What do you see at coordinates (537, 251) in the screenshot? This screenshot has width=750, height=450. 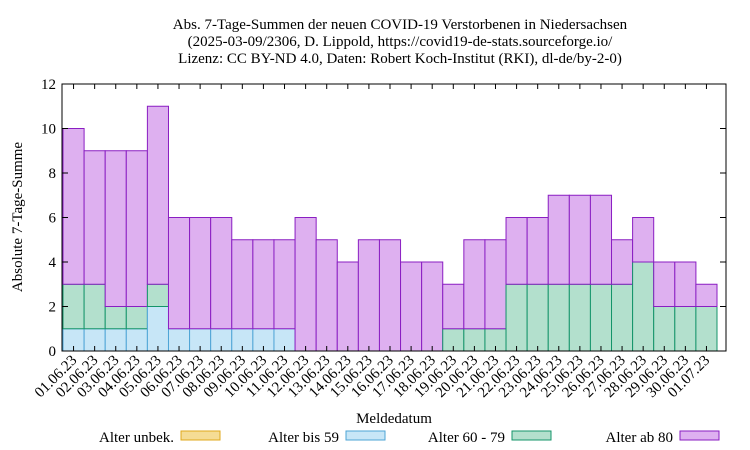 I see `bar-alter-ab-80-23.06.23` at bounding box center [537, 251].